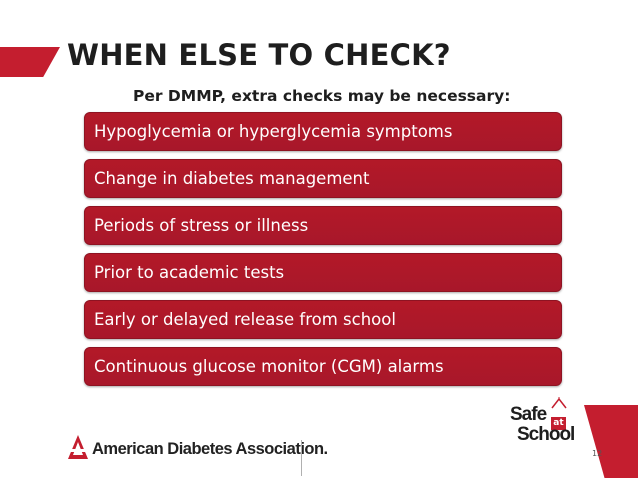 Image resolution: width=638 pixels, height=478 pixels. What do you see at coordinates (322, 96) in the screenshot?
I see `slide-subtitle: Per DMMP, extra checks may be necessary:` at bounding box center [322, 96].